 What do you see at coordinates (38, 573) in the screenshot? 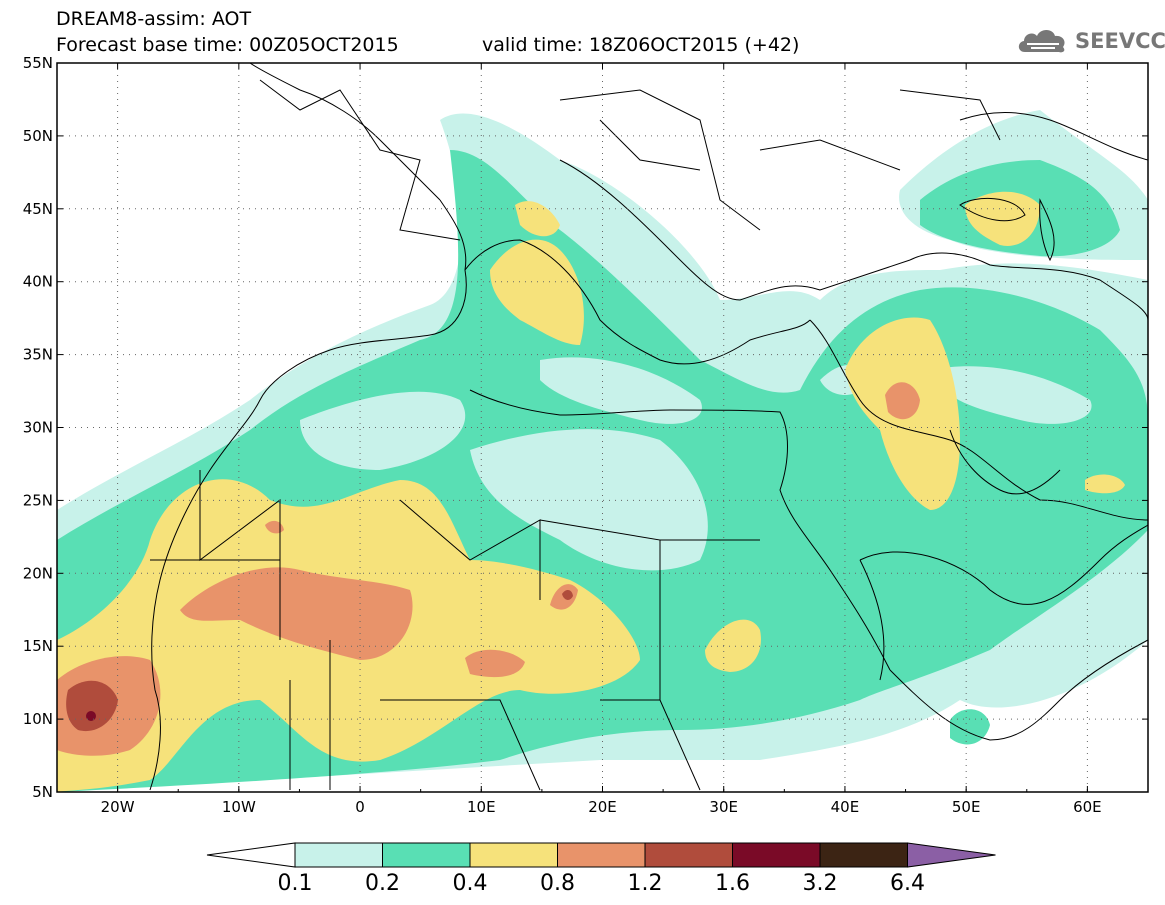
I see `lat-tick-label: 20N` at bounding box center [38, 573].